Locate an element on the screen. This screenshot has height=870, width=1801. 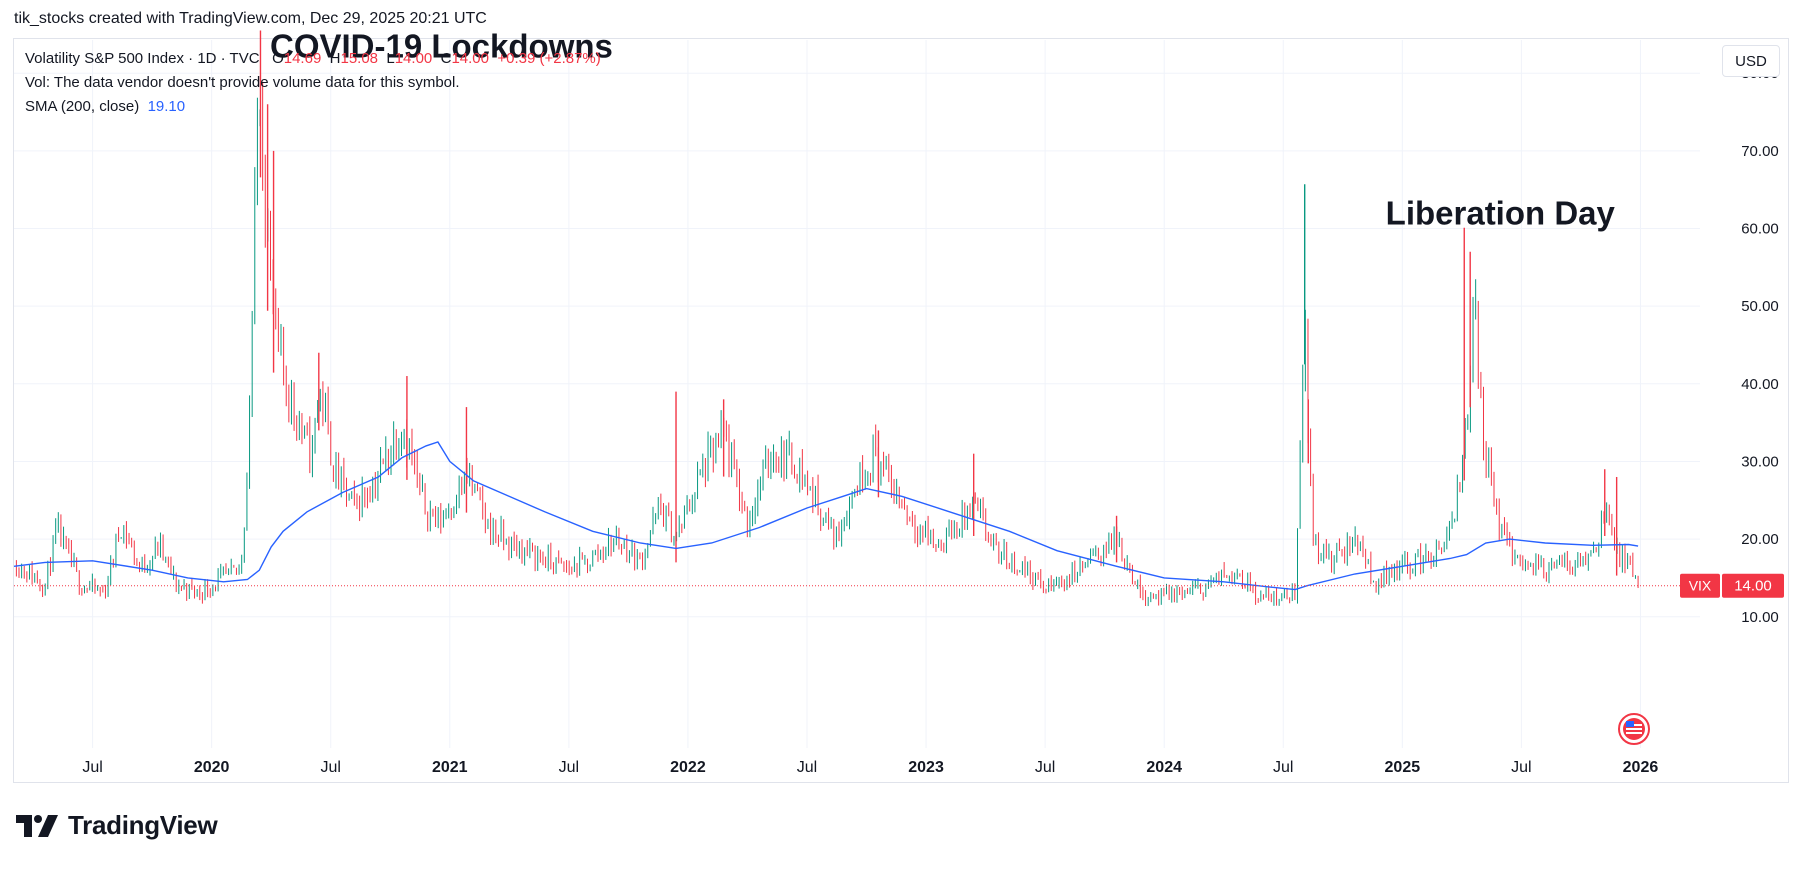
x-tick-label: 2020 is located at coordinates (212, 767).